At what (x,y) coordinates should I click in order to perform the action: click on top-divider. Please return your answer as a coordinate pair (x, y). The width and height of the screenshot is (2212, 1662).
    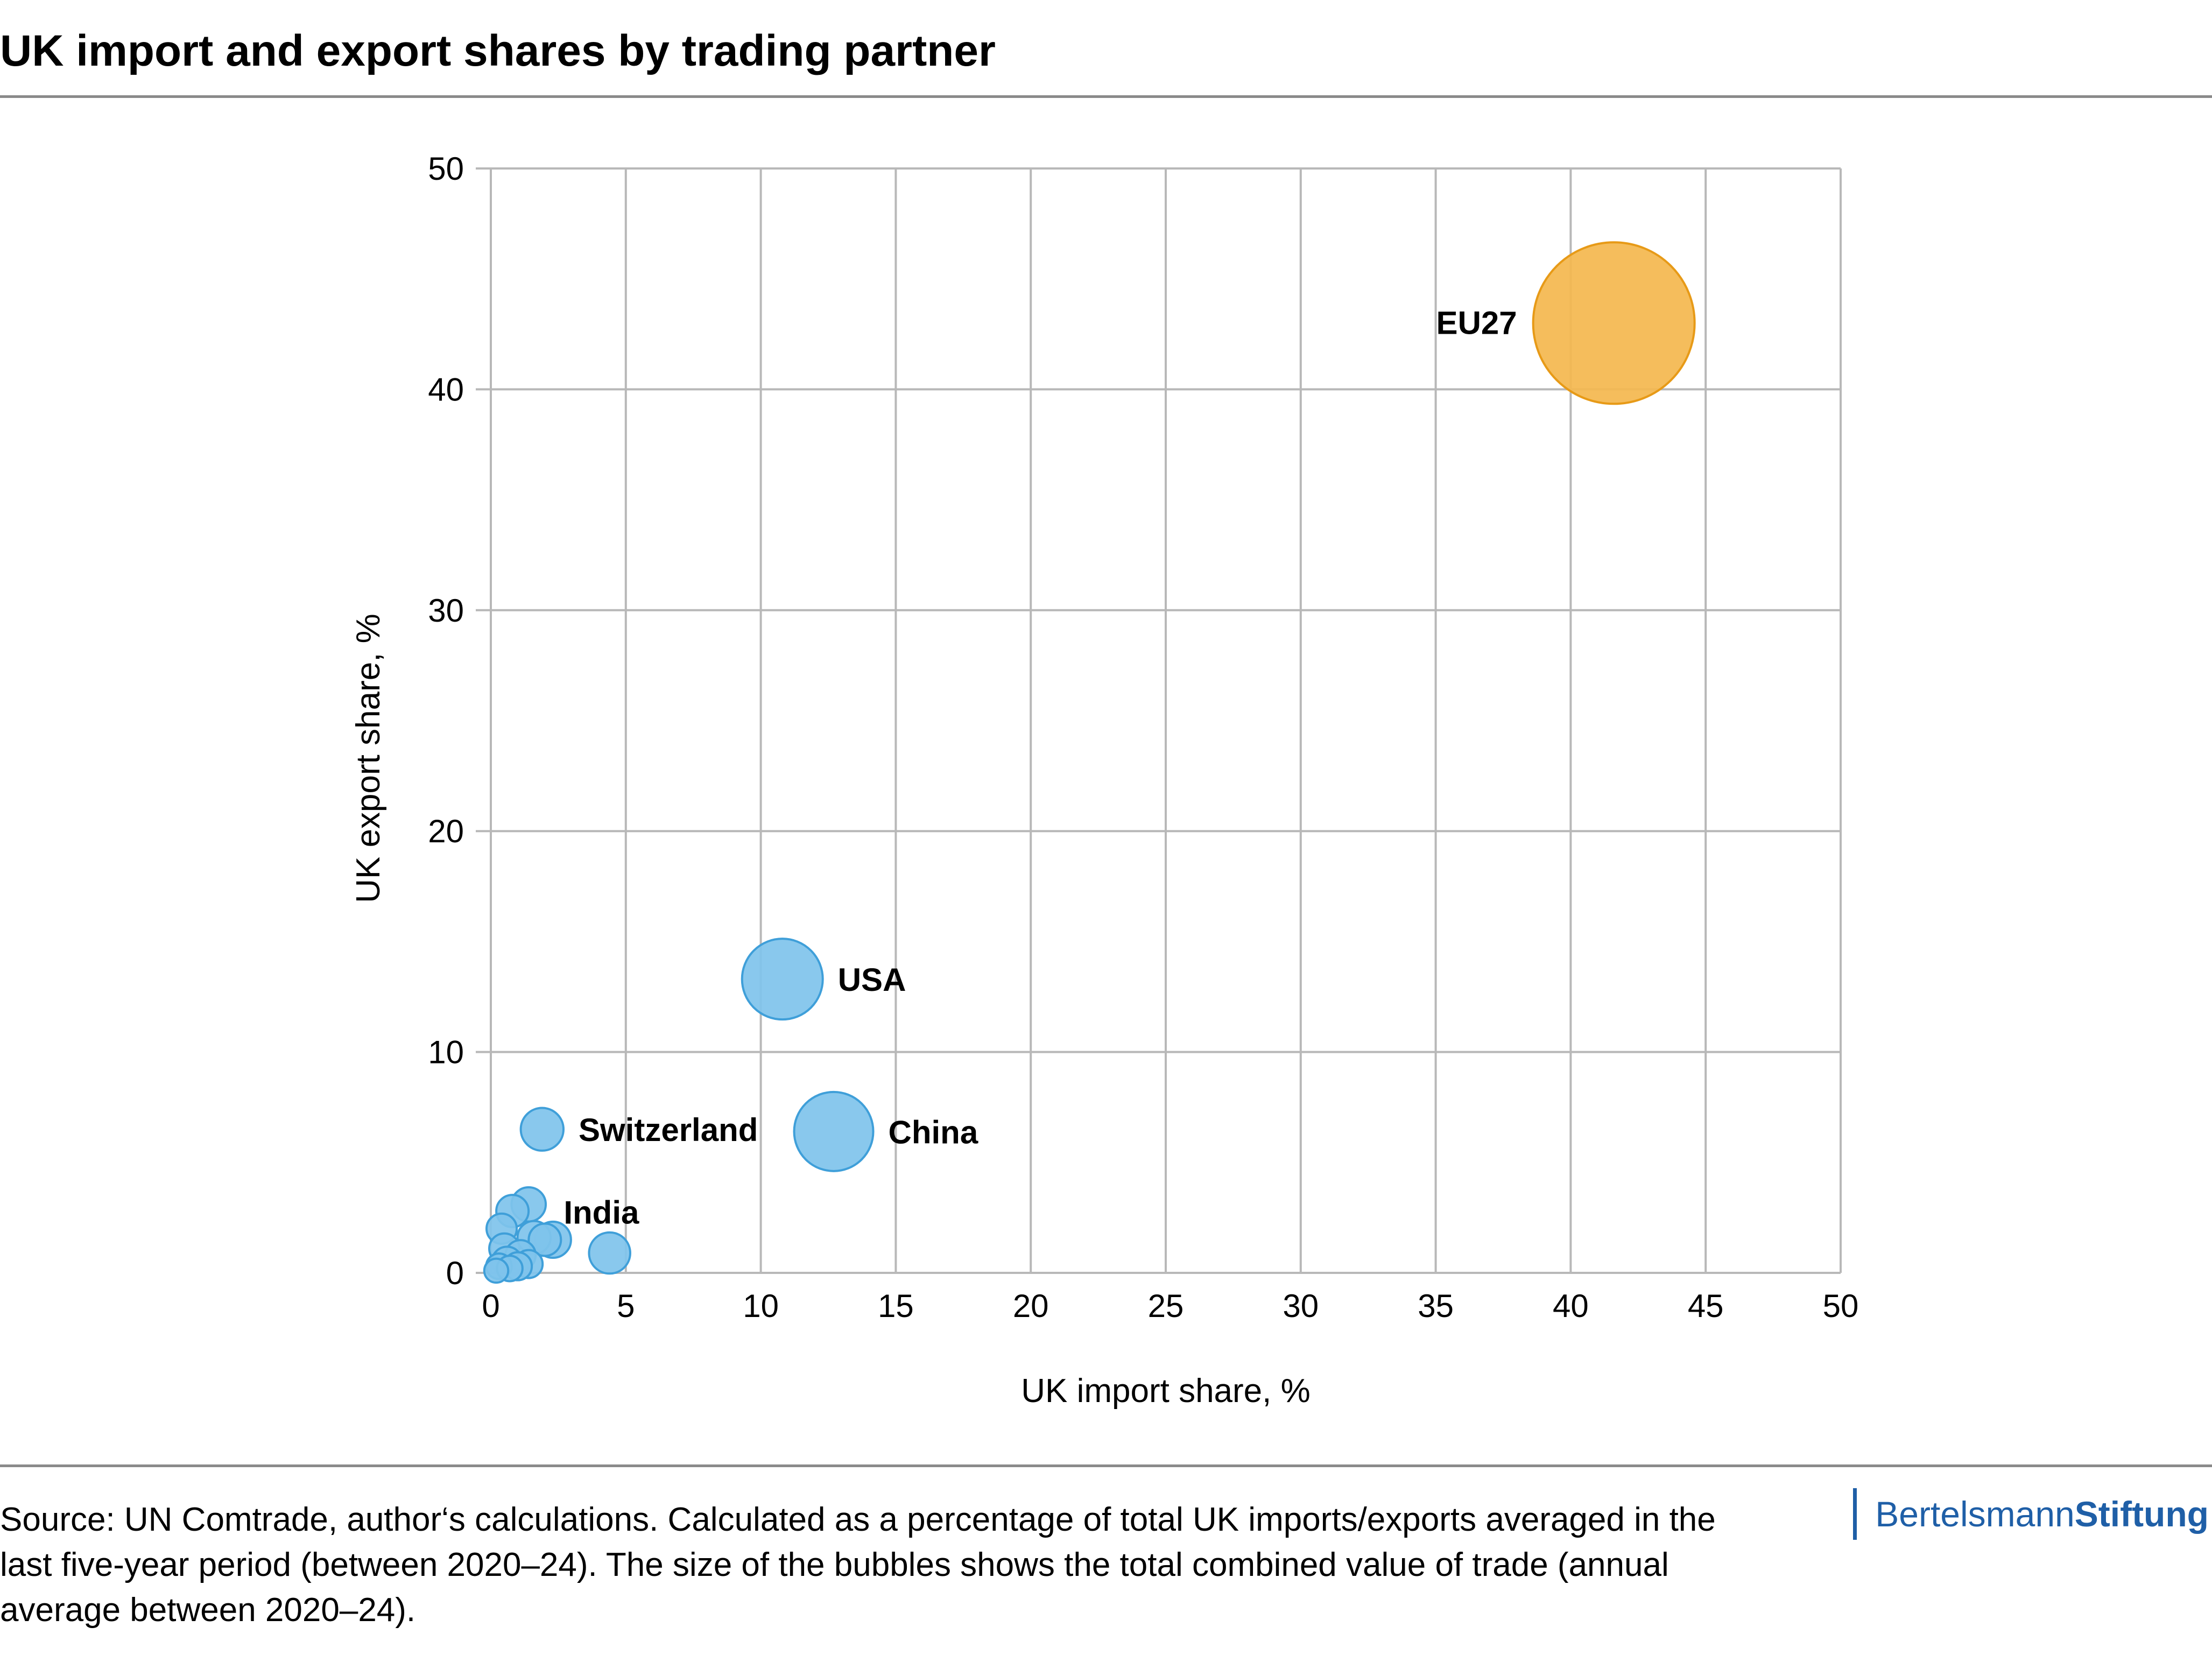
    Looking at the image, I should click on (1106, 96).